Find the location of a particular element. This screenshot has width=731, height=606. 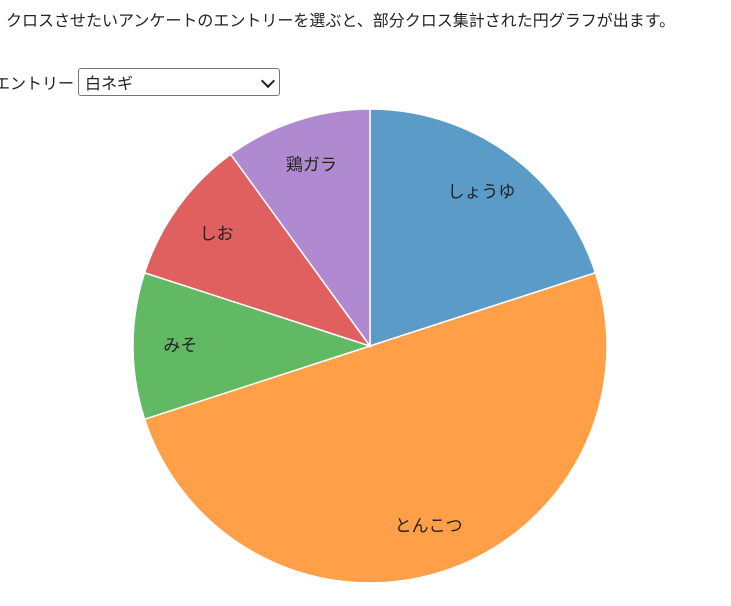

pie-slice-label-4: しお is located at coordinates (217, 235).